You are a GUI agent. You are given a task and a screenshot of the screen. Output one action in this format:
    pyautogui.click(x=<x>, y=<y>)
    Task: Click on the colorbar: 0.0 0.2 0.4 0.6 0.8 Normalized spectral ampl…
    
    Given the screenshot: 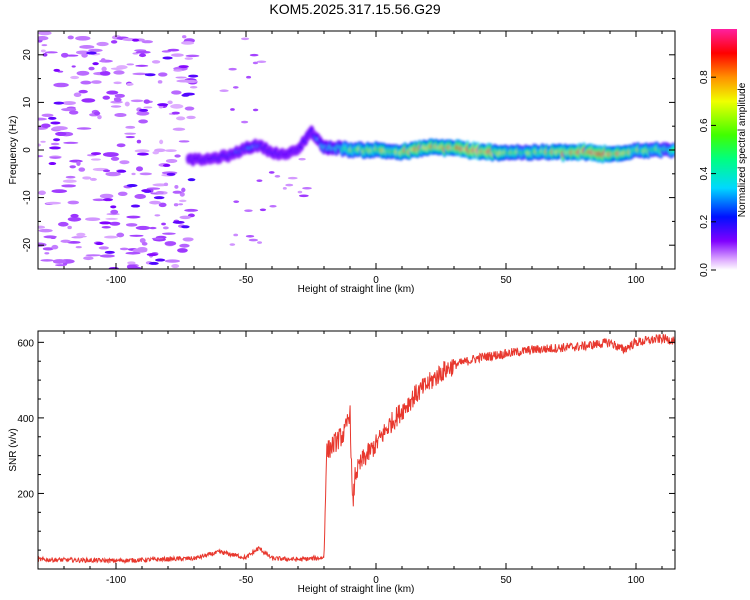 What is the action you would take?
    pyautogui.click(x=723, y=153)
    